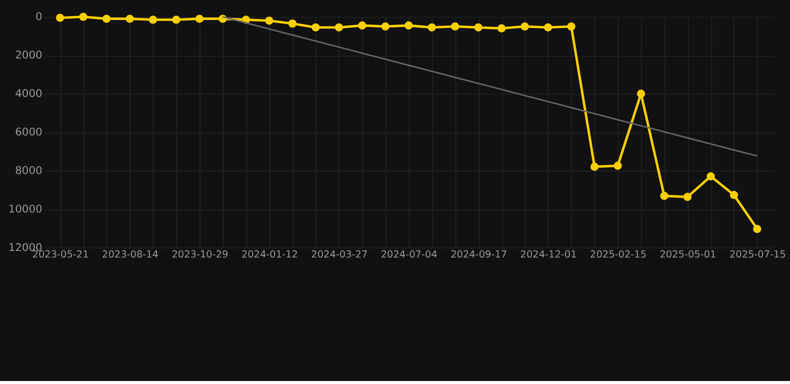 The image size is (790, 384). What do you see at coordinates (60, 255) in the screenshot?
I see `x-tick-label: 2023-05-21` at bounding box center [60, 255].